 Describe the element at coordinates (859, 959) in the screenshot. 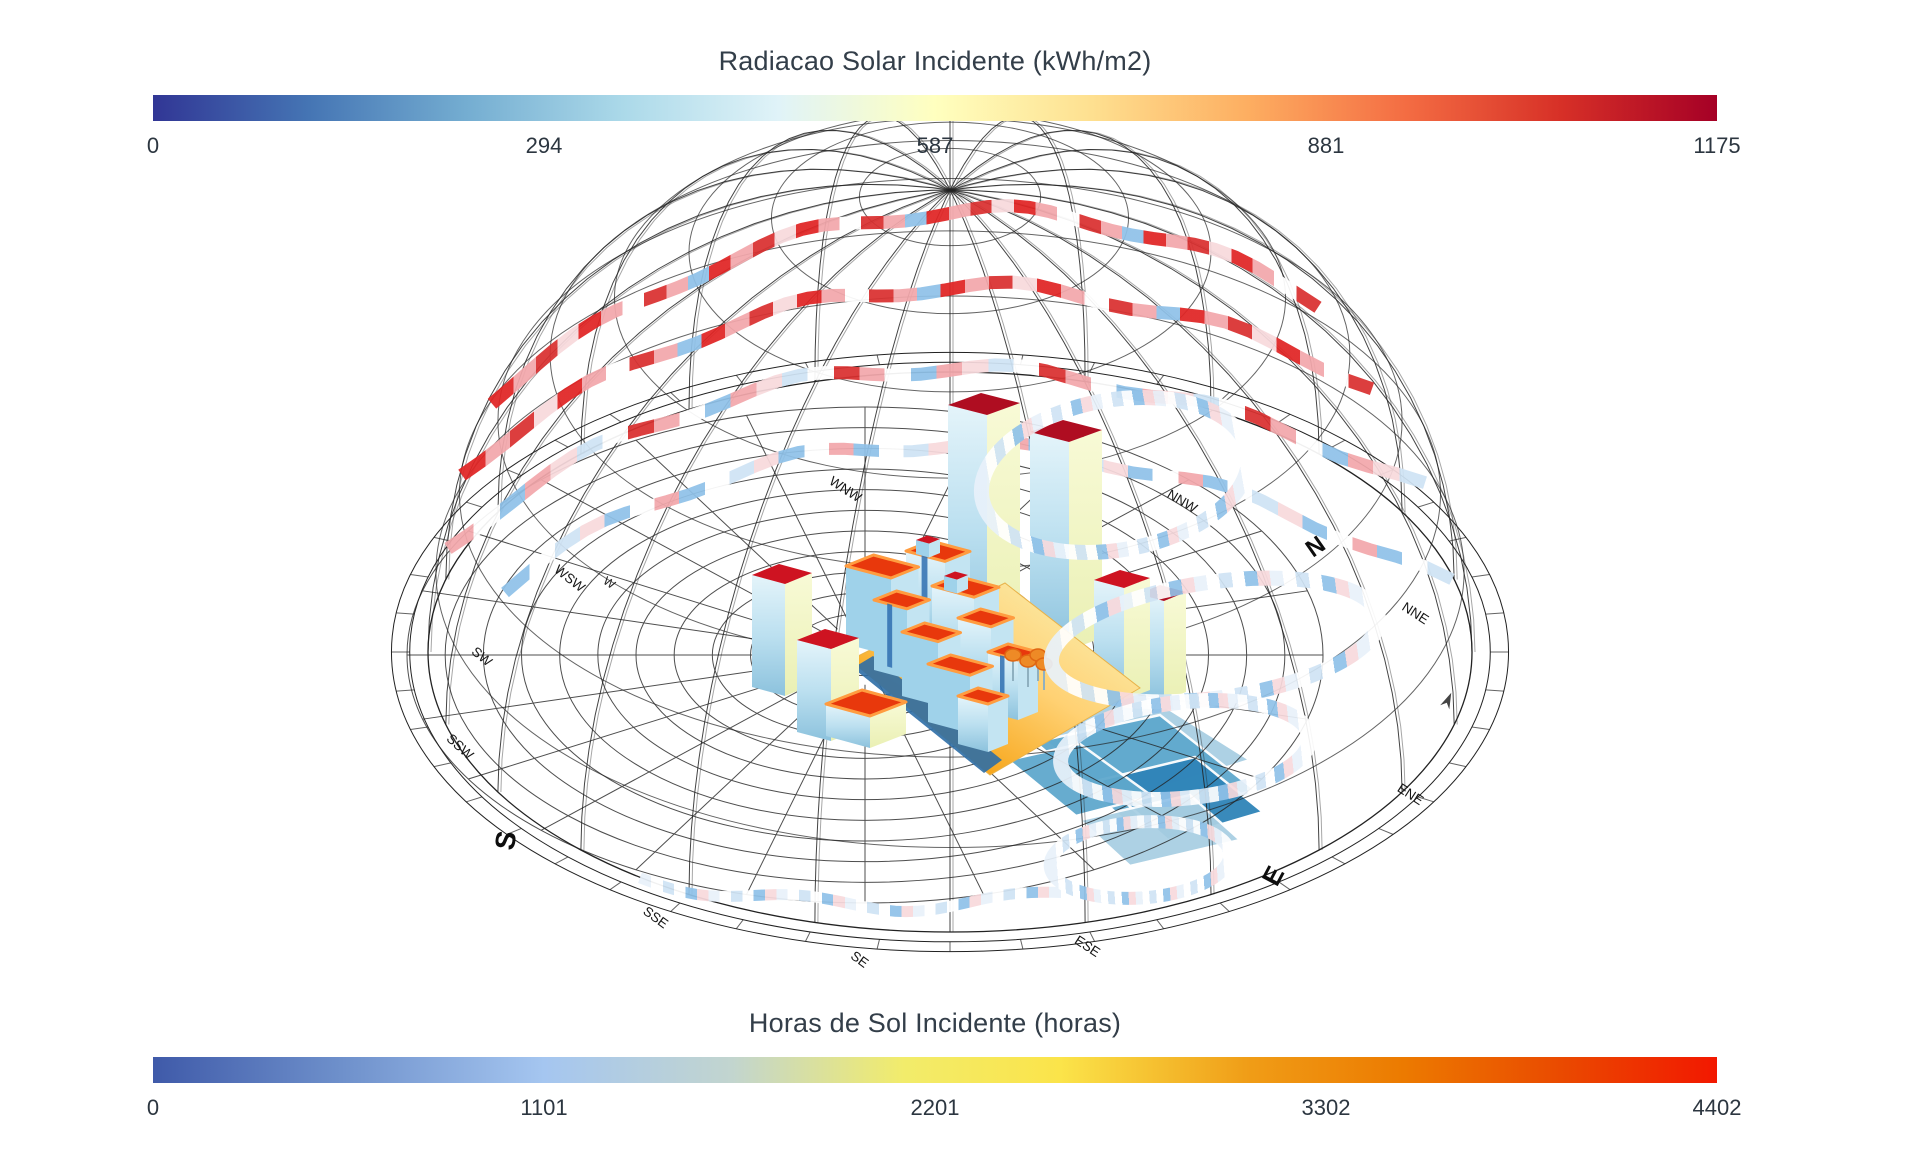

I see `compass-label-se: SE` at that location.